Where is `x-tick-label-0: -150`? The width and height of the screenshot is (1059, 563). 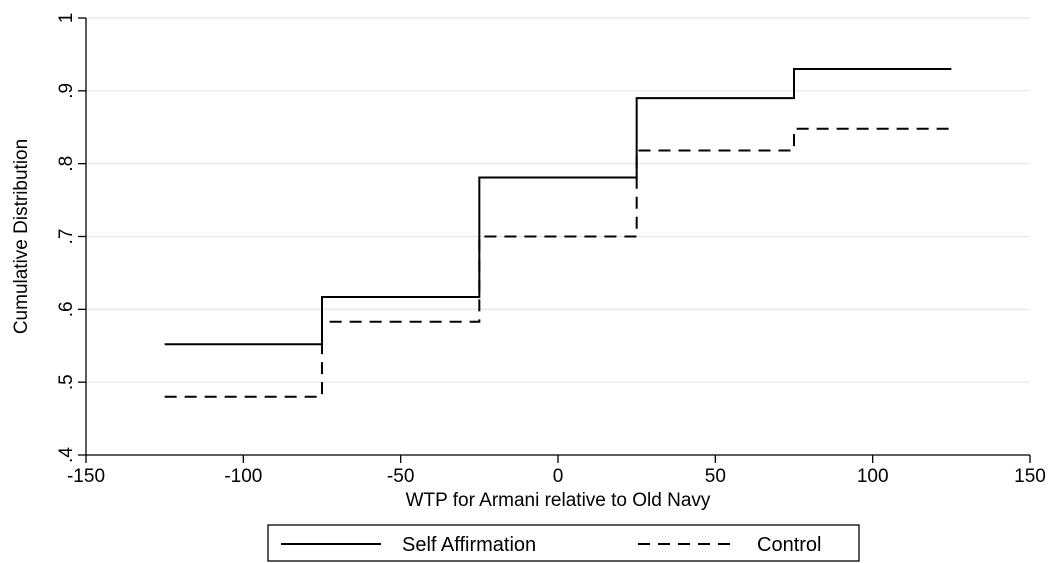 x-tick-label-0: -150 is located at coordinates (86, 476).